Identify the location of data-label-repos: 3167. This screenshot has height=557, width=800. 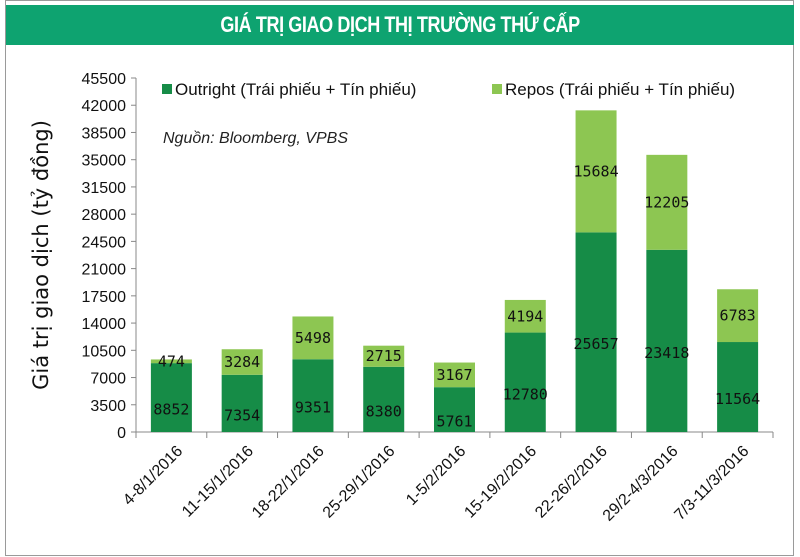
(454, 375).